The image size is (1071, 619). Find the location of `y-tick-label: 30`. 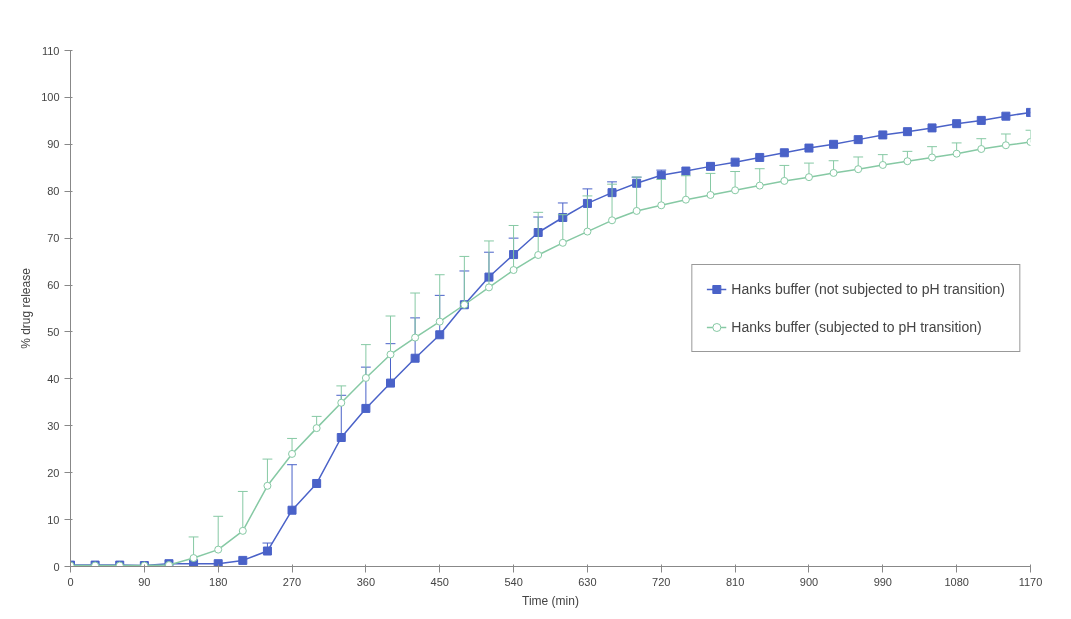

y-tick-label: 30 is located at coordinates (53, 425).